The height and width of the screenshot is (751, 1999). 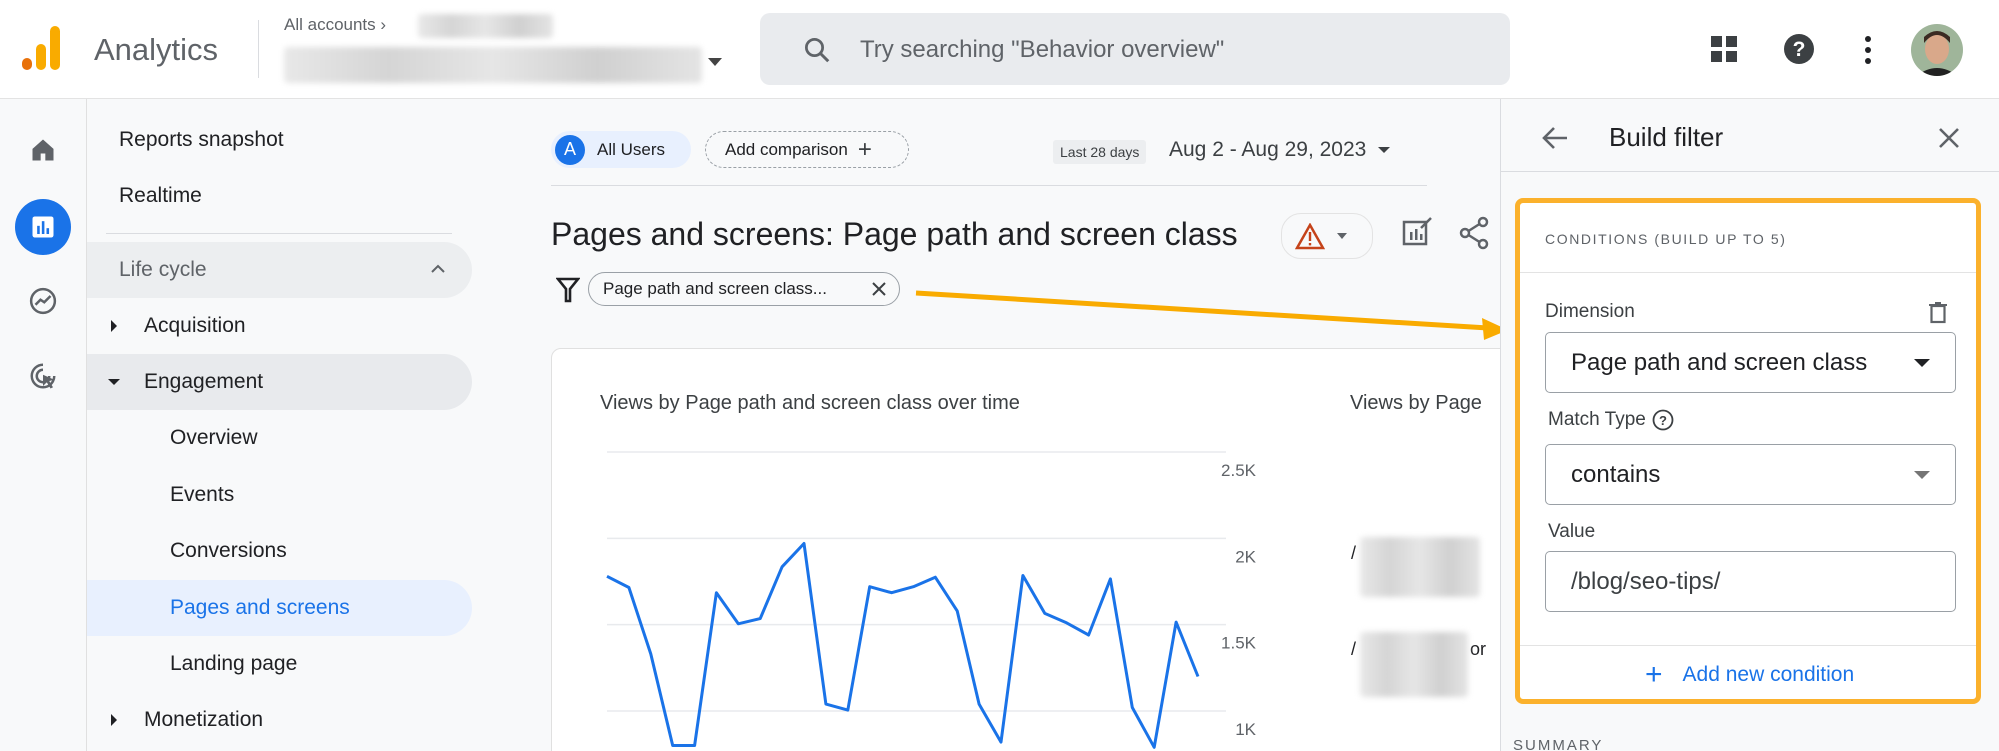 I want to click on apps-grid-icon, so click(x=1724, y=49).